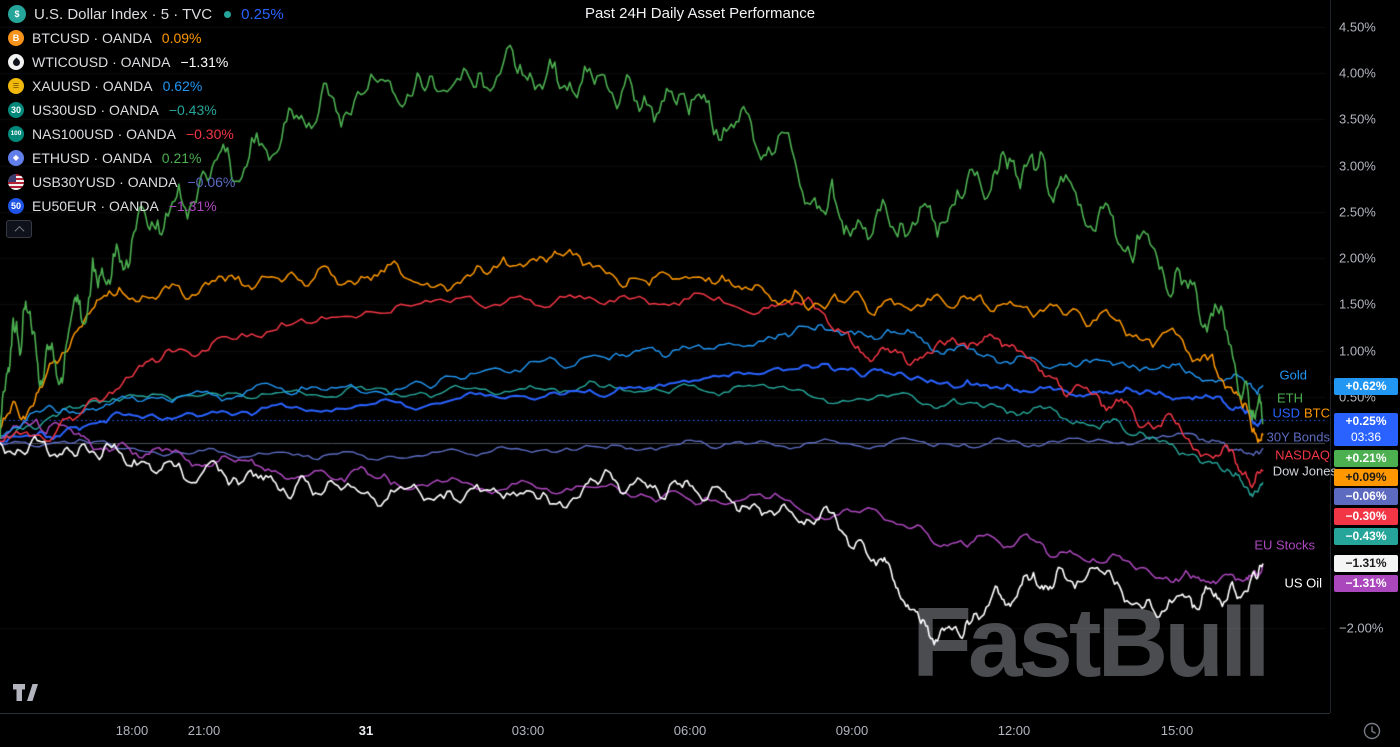 Image resolution: width=1400 pixels, height=747 pixels. I want to click on time-axis: 18:00 21:00 31 03:00 06:00 09:00 12:00 15:00, so click(665, 730).